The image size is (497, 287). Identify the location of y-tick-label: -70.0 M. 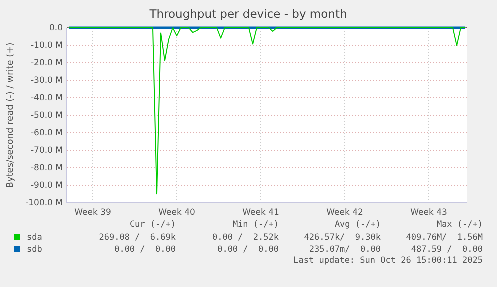
(46, 151).